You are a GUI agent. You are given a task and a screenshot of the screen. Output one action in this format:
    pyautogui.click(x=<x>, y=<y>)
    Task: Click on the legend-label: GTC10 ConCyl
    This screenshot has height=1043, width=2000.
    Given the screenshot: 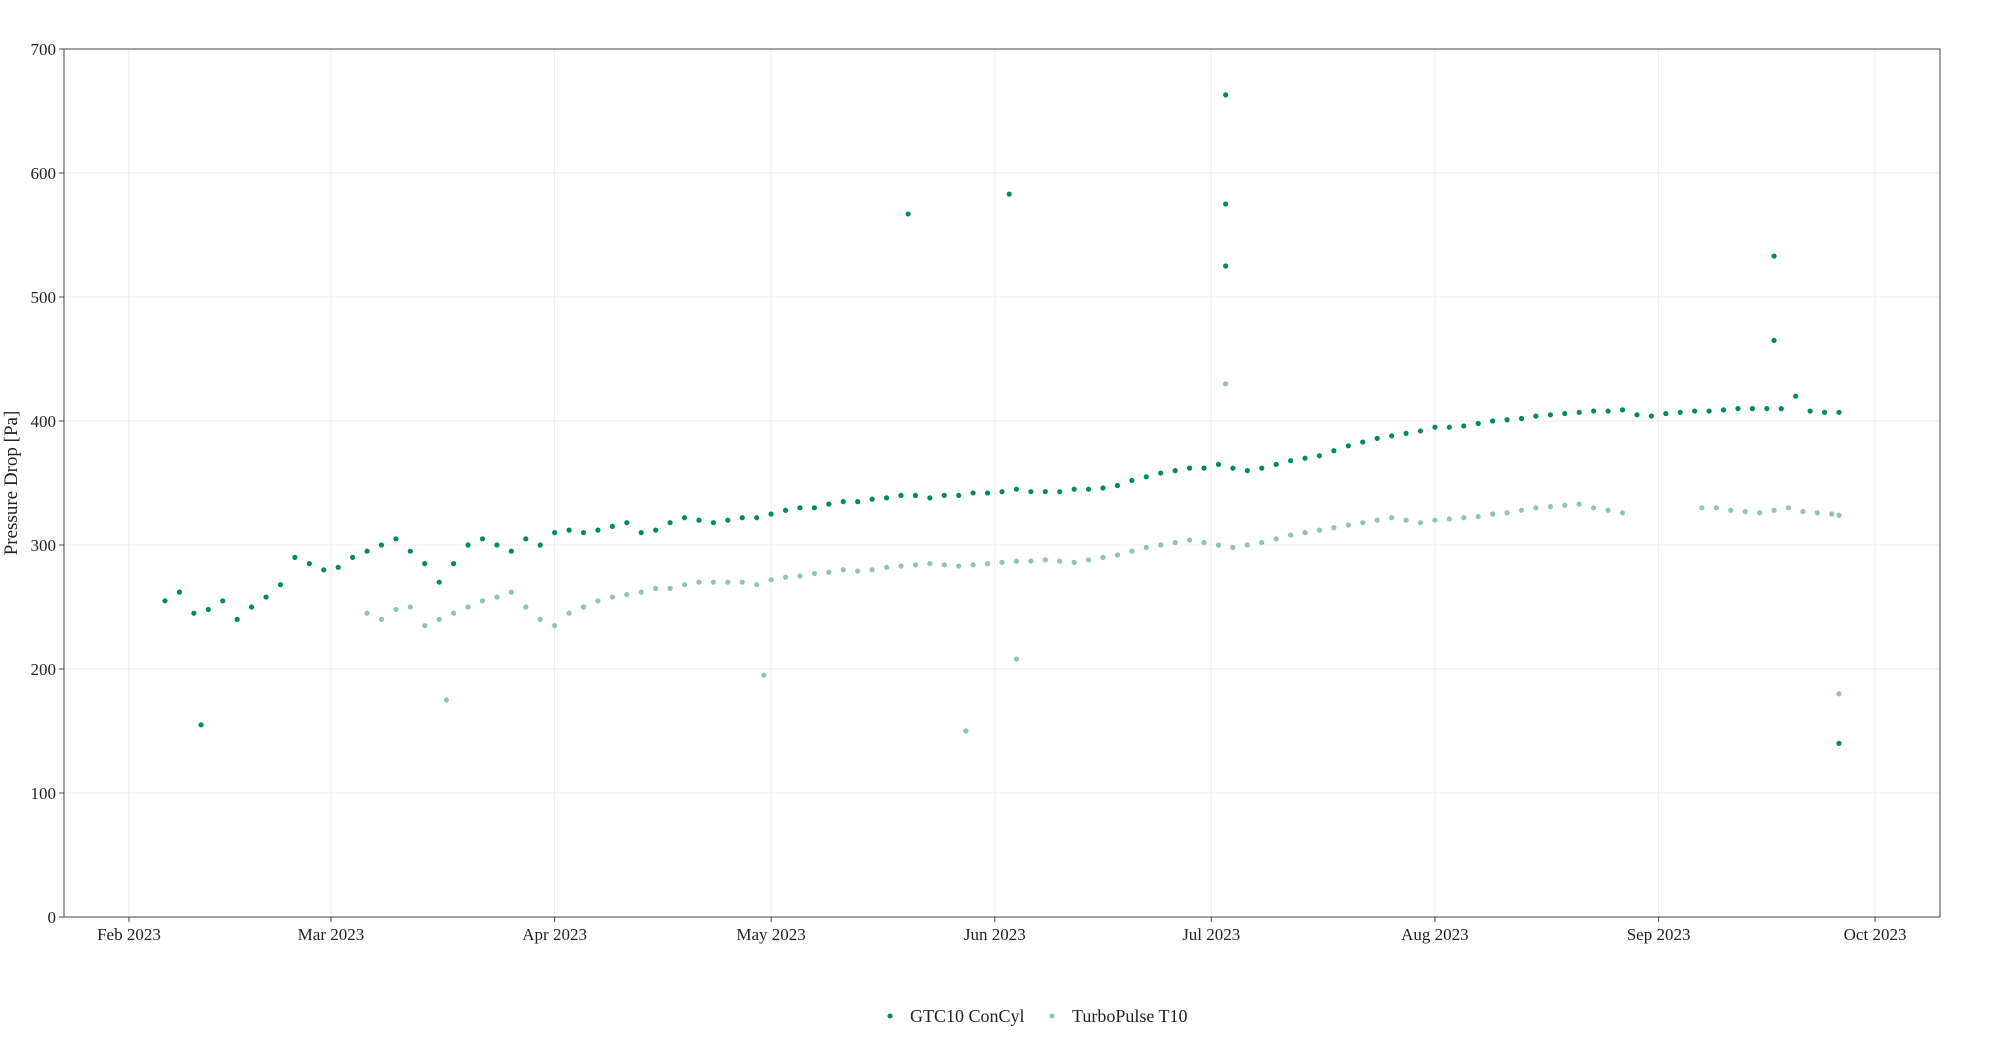 What is the action you would take?
    pyautogui.click(x=967, y=1016)
    